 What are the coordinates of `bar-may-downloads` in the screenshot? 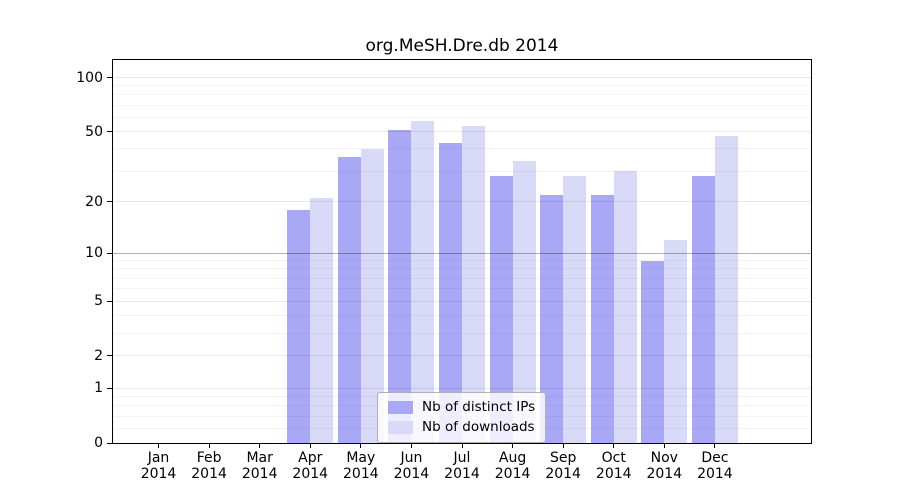 It's located at (372, 295).